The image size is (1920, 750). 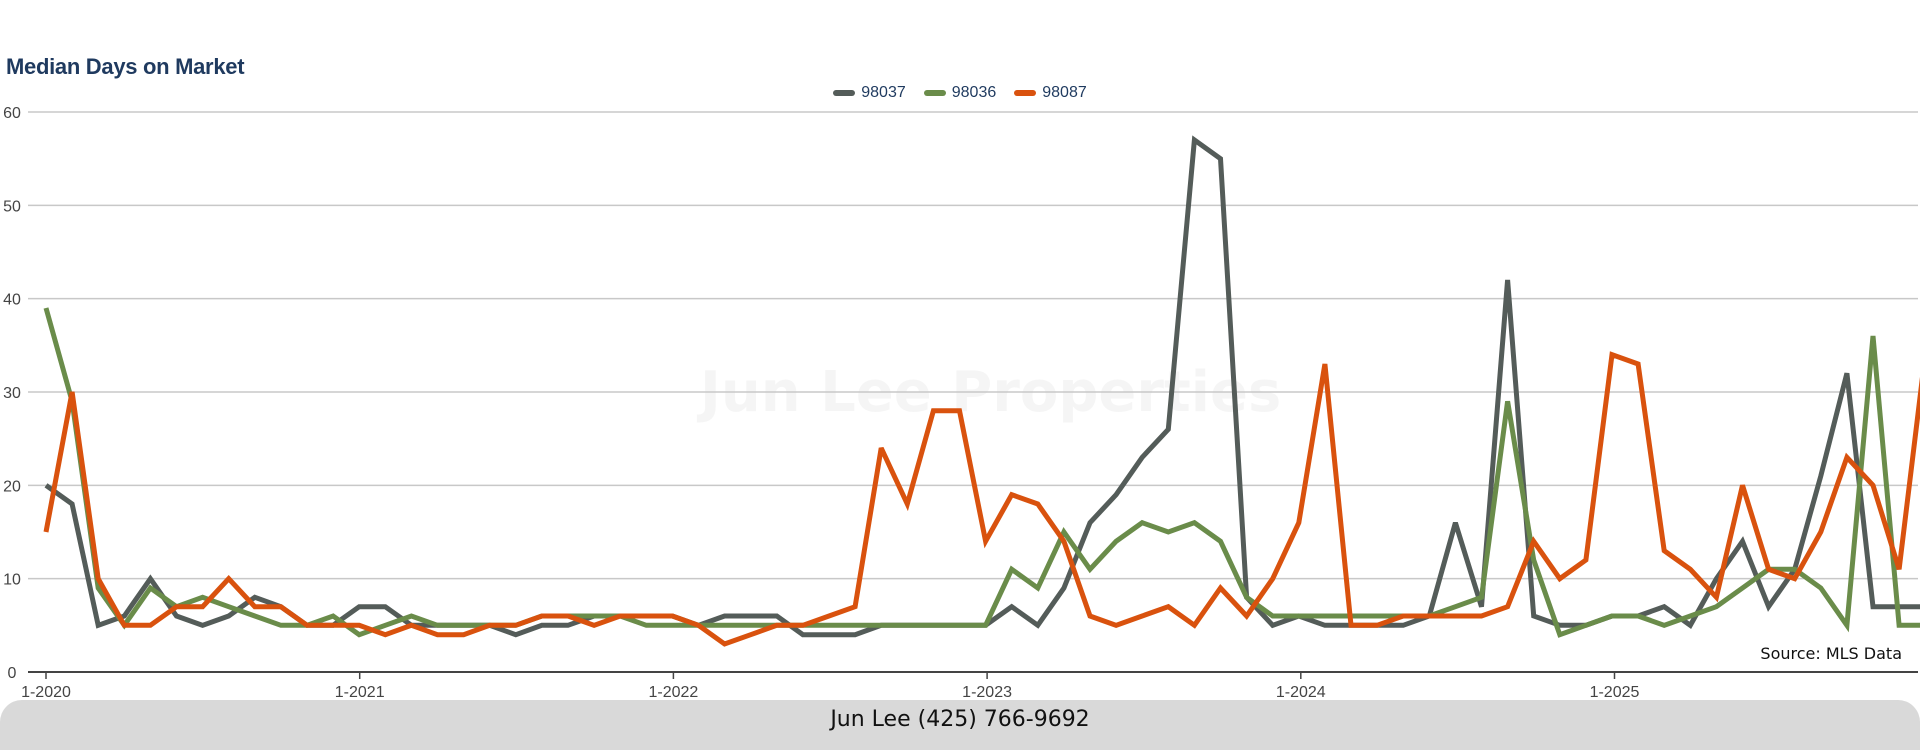 I want to click on y-tick-label: 60, so click(x=12, y=113).